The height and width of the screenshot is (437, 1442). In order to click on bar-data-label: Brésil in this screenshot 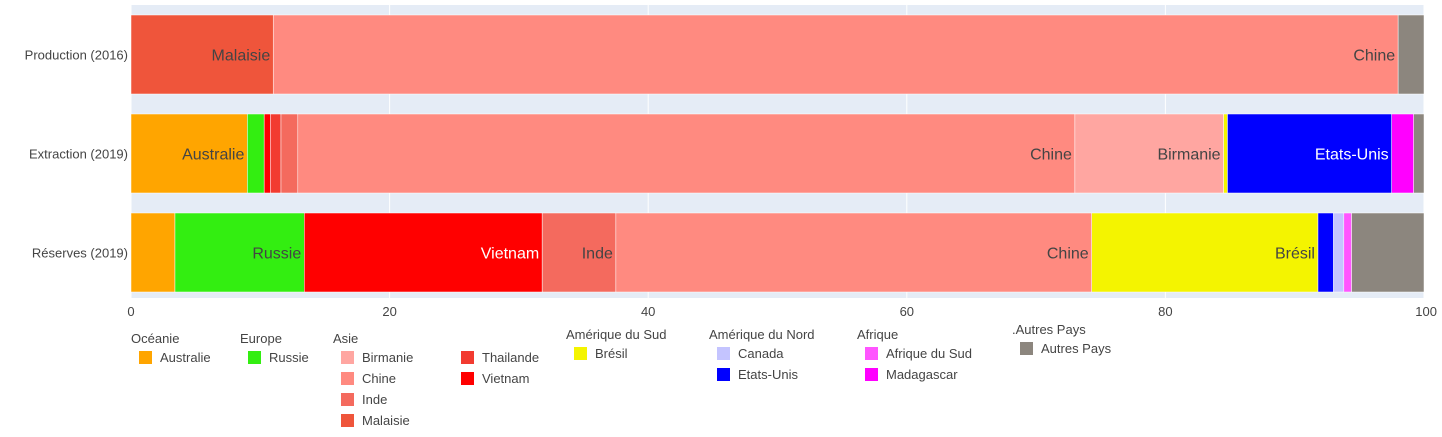, I will do `click(1295, 254)`.